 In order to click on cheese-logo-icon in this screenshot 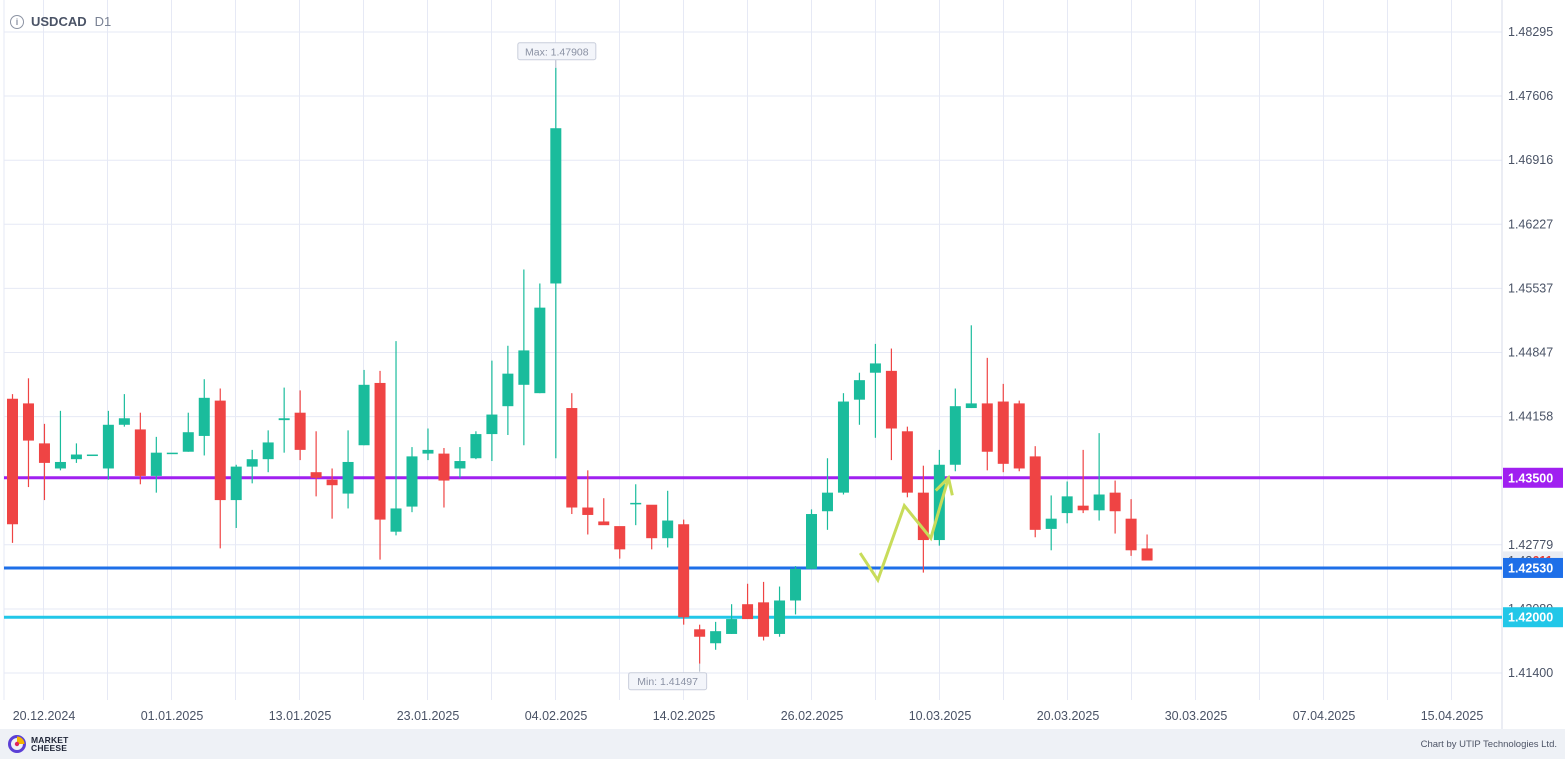, I will do `click(17, 744)`.